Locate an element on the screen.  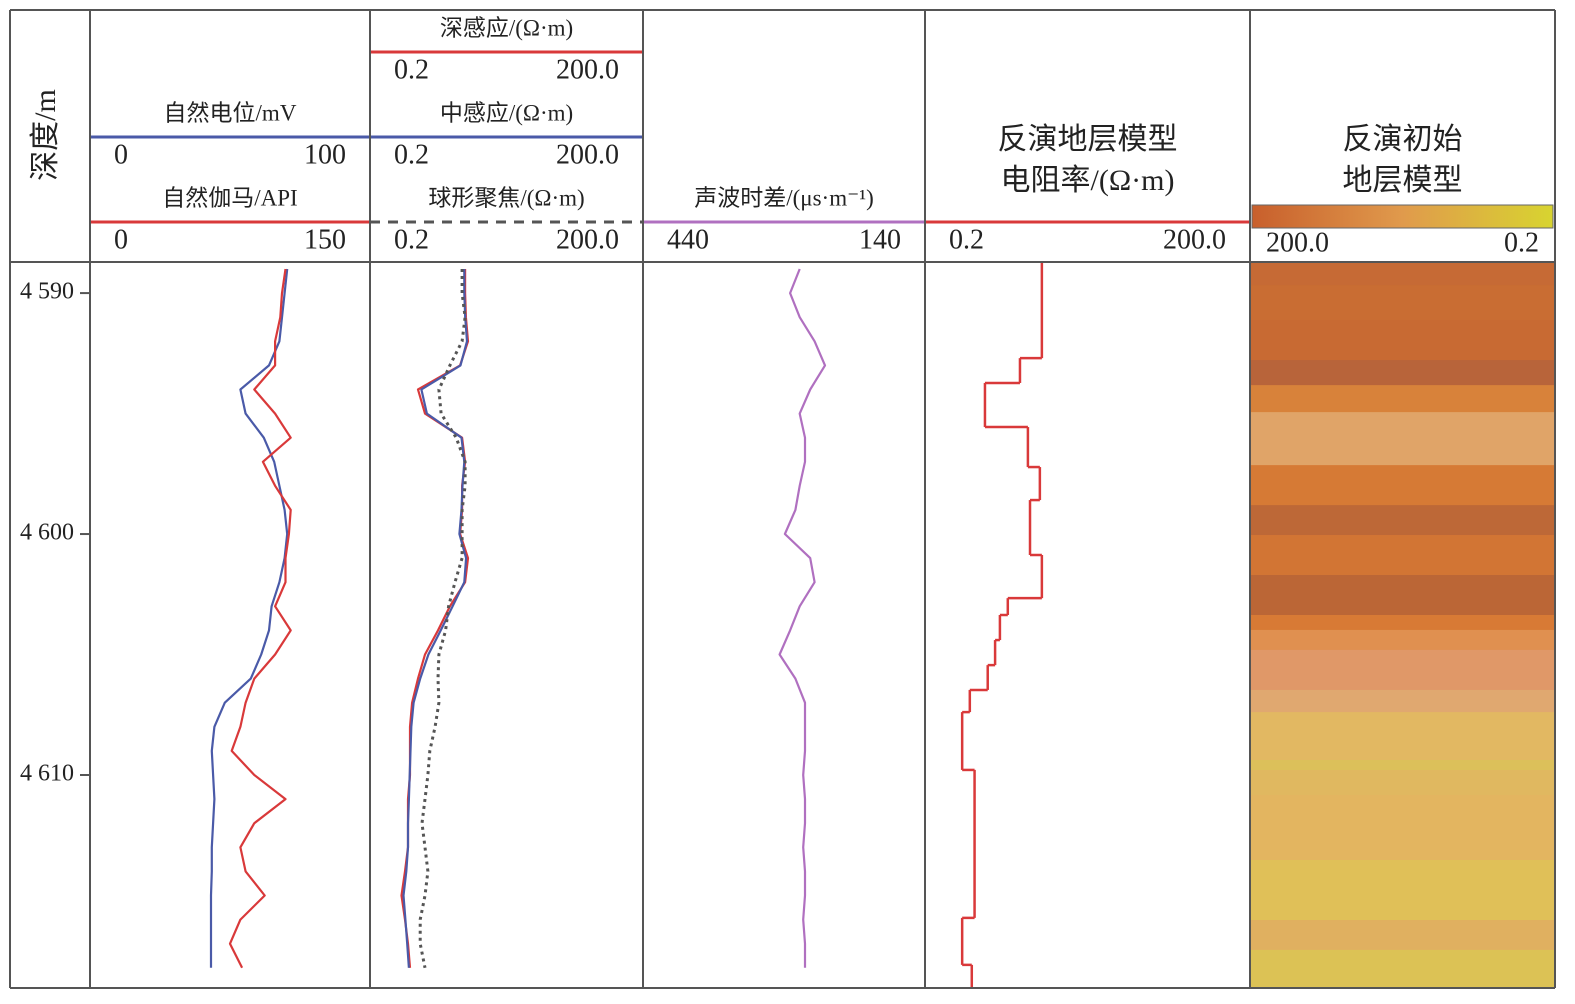
scale-label: 440 is located at coordinates (688, 239).